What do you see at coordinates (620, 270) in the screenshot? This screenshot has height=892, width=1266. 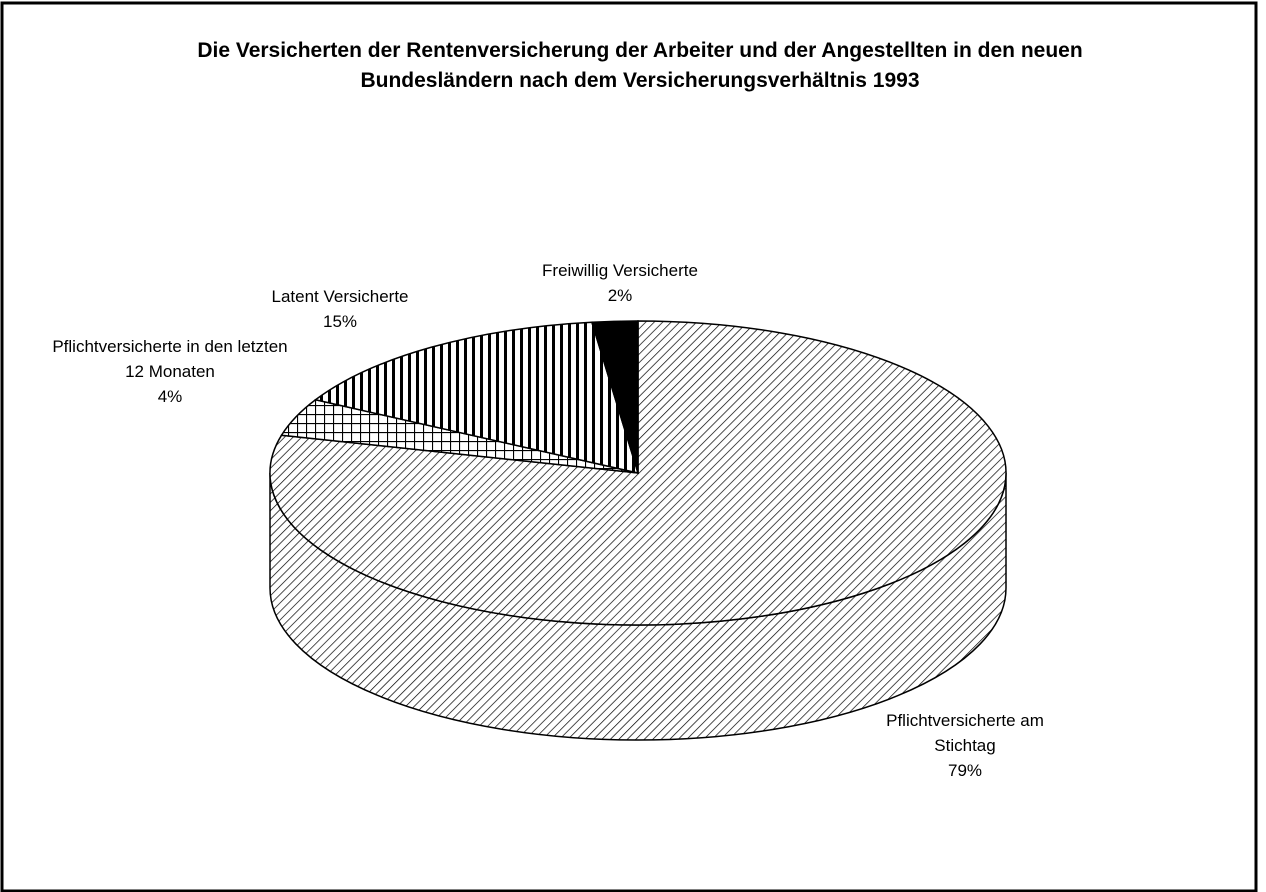 I see `category-label: Freiwillig Versicherte` at bounding box center [620, 270].